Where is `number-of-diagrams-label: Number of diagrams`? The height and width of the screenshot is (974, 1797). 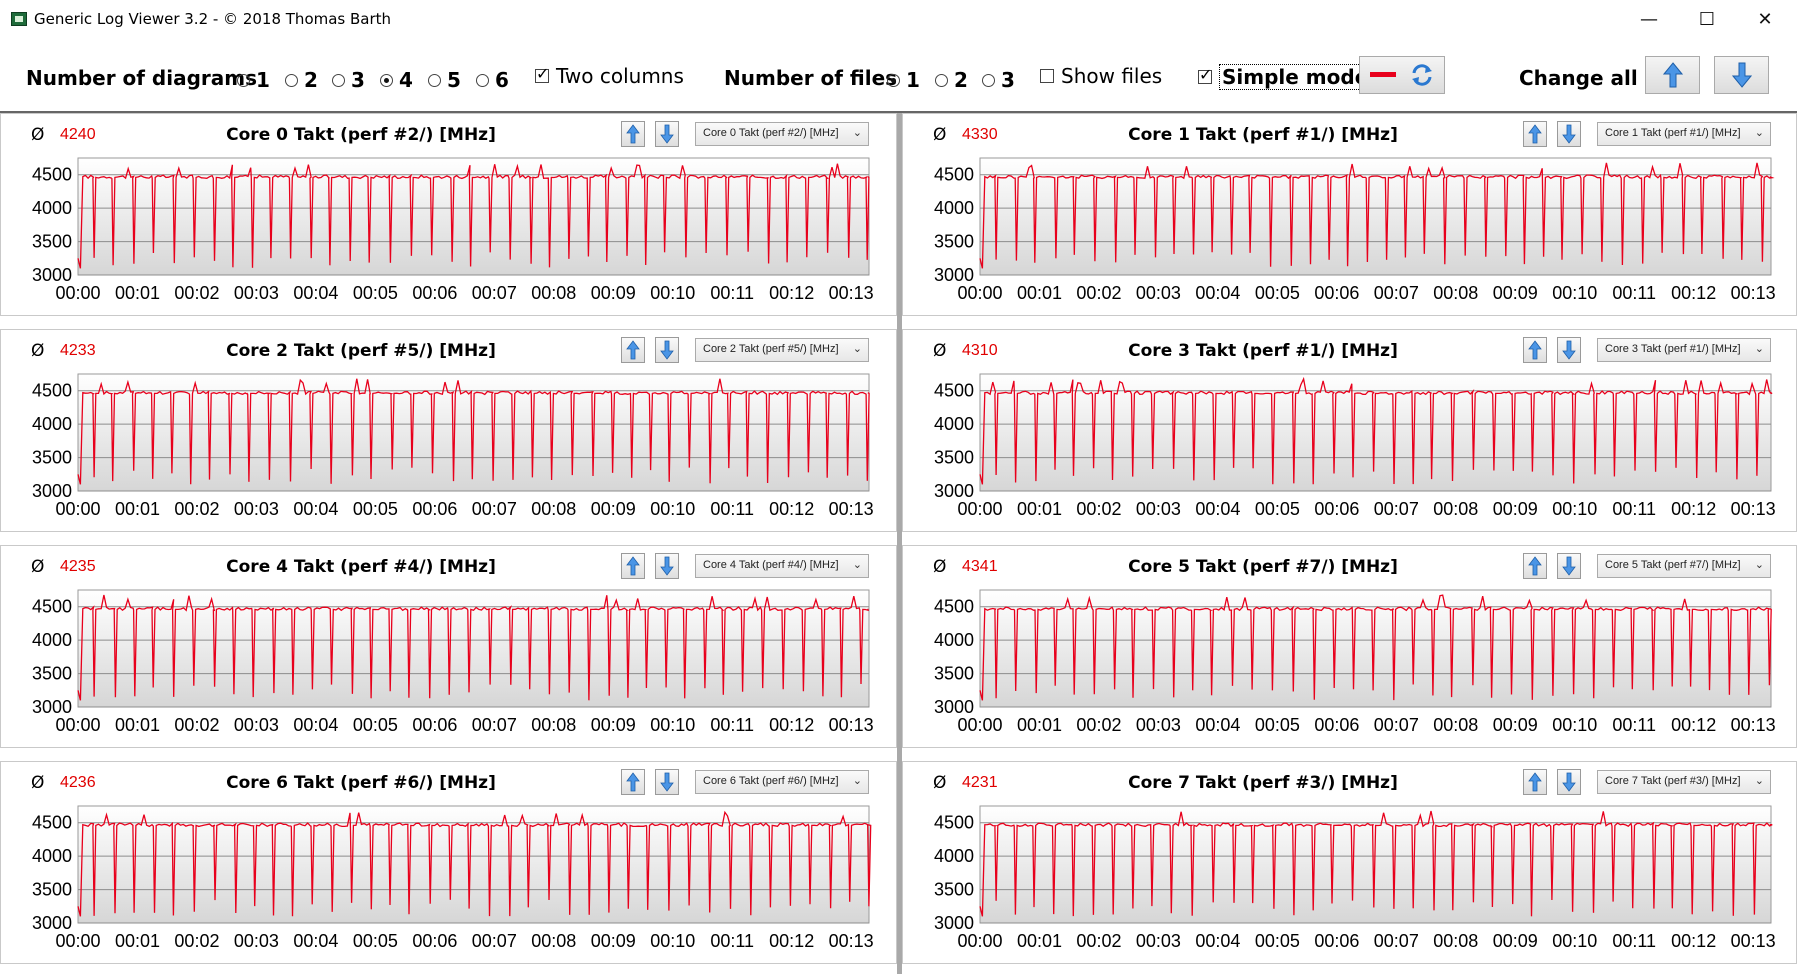
number-of-diagrams-label: Number of diagrams is located at coordinates (142, 78).